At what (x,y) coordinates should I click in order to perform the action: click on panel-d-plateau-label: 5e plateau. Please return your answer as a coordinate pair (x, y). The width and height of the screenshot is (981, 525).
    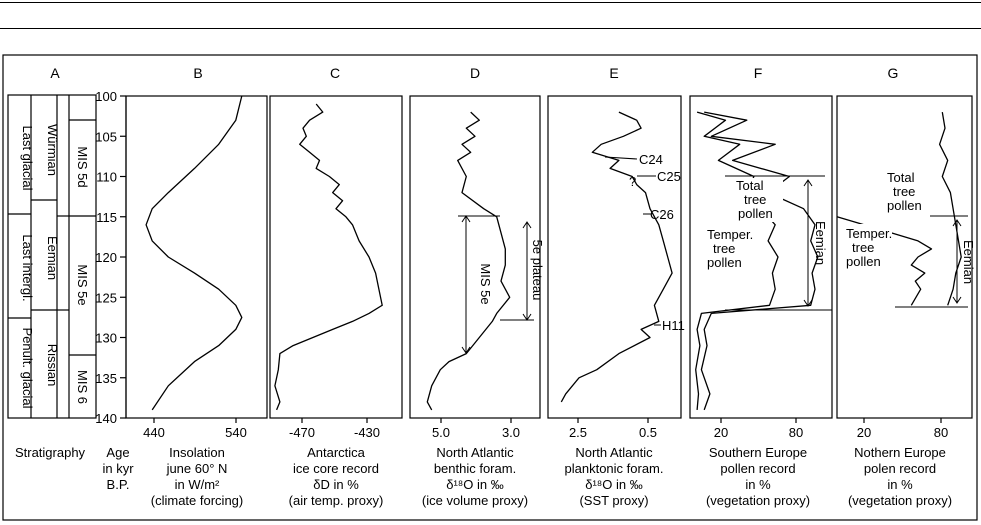
    Looking at the image, I should click on (537, 270).